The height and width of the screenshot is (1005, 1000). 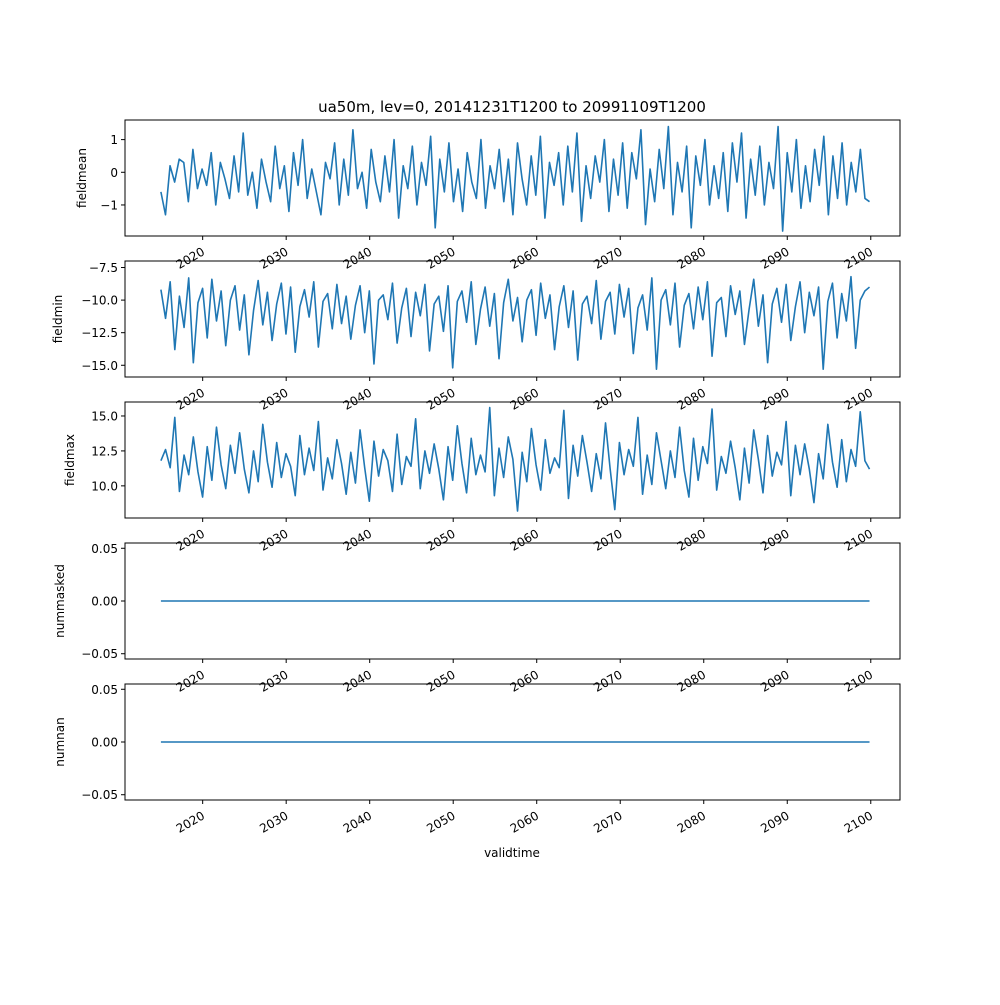 What do you see at coordinates (109, 205) in the screenshot?
I see `y-tick-label: −1` at bounding box center [109, 205].